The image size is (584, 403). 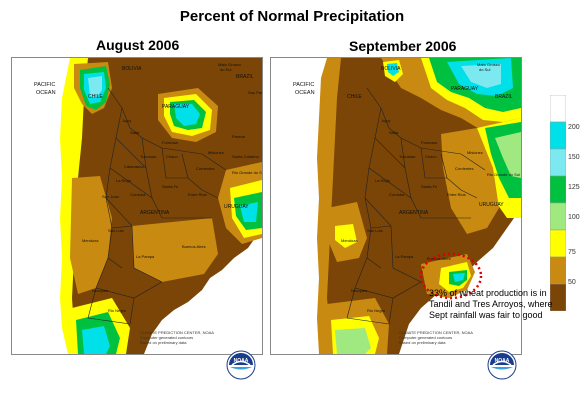 What do you see at coordinates (572, 282) in the screenshot?
I see `legend-tick-50: 50` at bounding box center [572, 282].